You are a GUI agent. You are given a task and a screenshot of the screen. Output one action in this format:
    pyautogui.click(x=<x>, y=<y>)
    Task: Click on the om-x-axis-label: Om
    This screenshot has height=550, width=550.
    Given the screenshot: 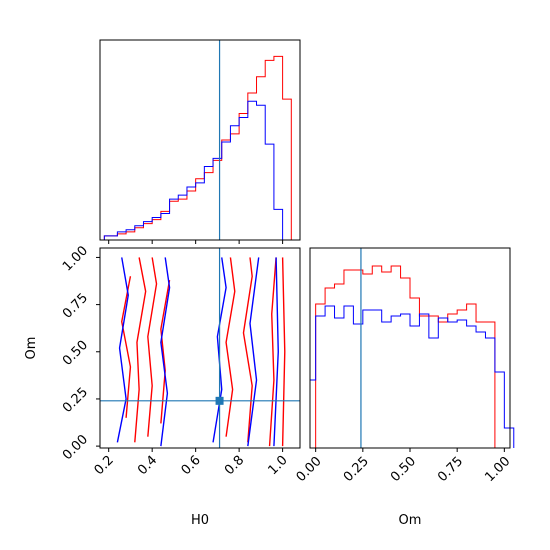 What is the action you would take?
    pyautogui.click(x=410, y=520)
    